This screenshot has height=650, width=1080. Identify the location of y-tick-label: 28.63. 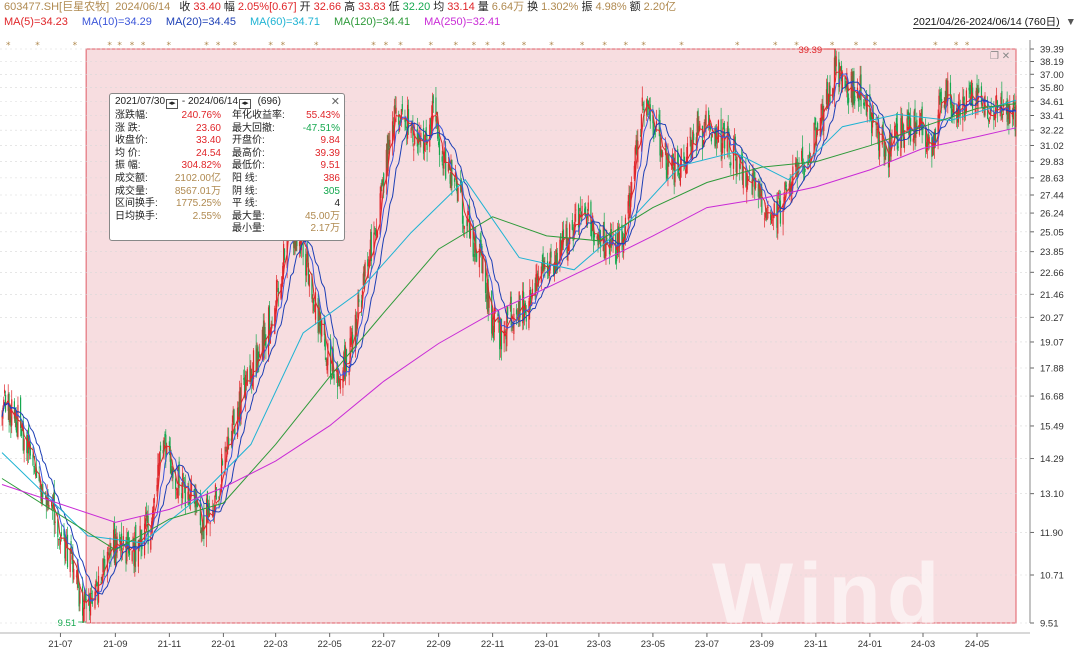
(1052, 178).